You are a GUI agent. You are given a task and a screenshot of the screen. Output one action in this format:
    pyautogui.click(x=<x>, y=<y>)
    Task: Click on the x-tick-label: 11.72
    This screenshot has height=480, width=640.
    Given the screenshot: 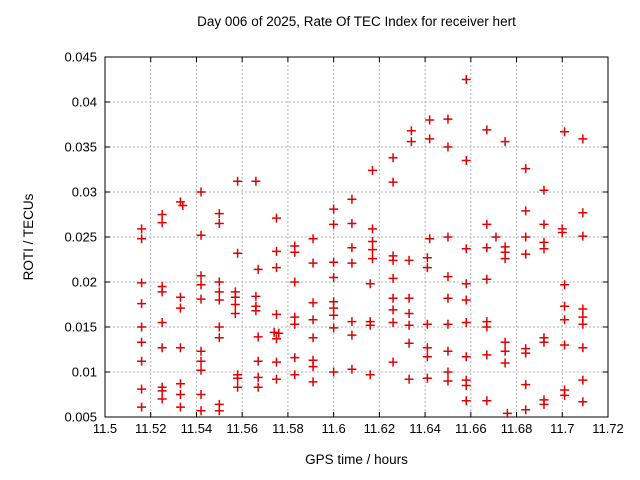 What is the action you would take?
    pyautogui.click(x=608, y=428)
    